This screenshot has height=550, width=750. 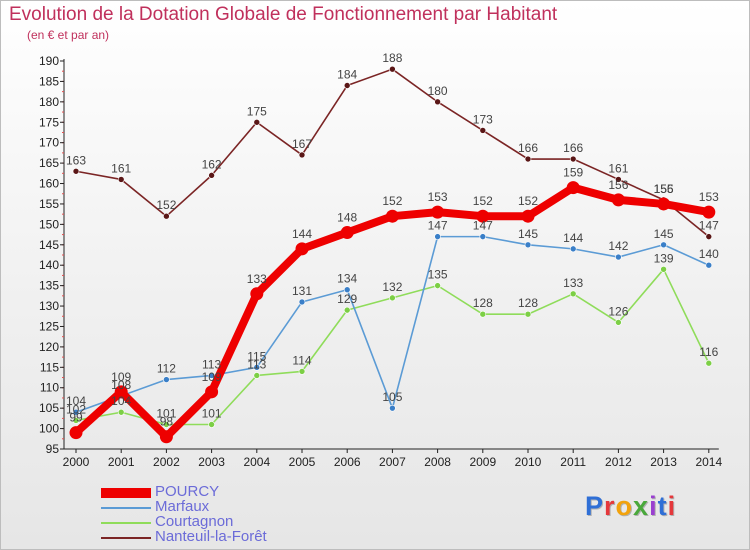 What do you see at coordinates (618, 246) in the screenshot?
I see `data-label-marfaux: 142` at bounding box center [618, 246].